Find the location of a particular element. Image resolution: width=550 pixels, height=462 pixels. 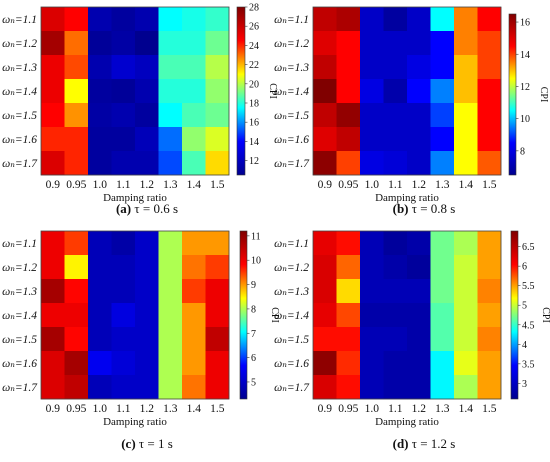

x-axis-title: Damping ratio is located at coordinates (407, 422).